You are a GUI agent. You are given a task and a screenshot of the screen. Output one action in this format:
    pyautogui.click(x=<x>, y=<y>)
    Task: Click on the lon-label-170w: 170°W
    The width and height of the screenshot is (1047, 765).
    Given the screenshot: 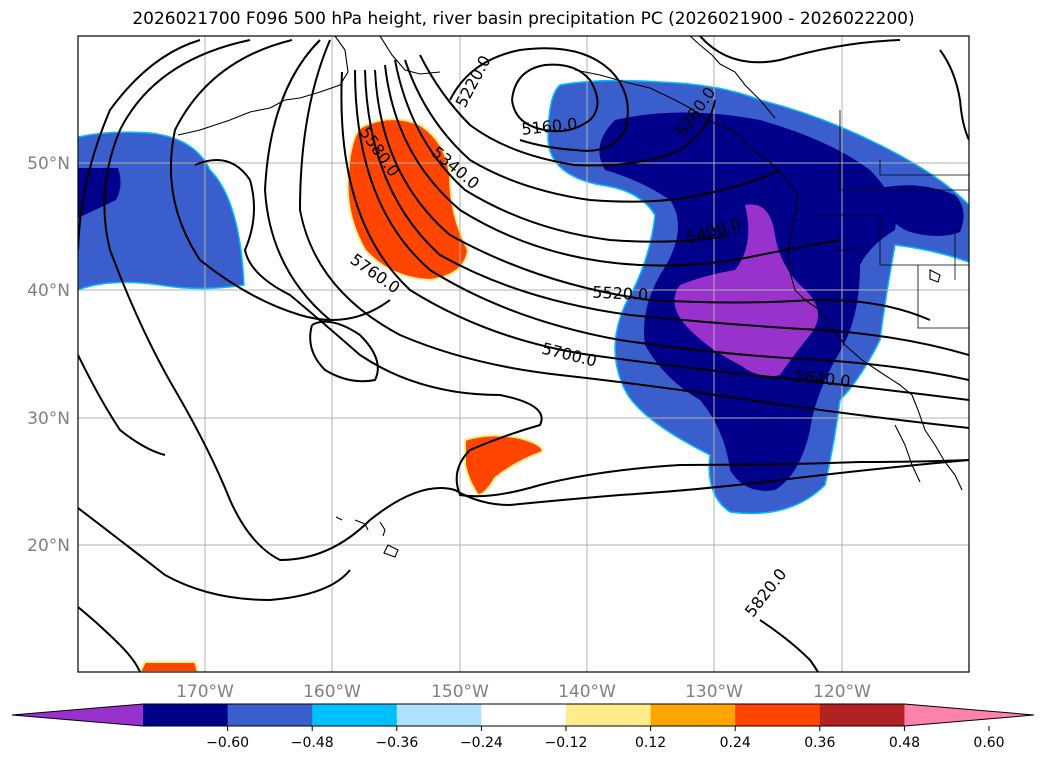 What is the action you would take?
    pyautogui.click(x=205, y=692)
    